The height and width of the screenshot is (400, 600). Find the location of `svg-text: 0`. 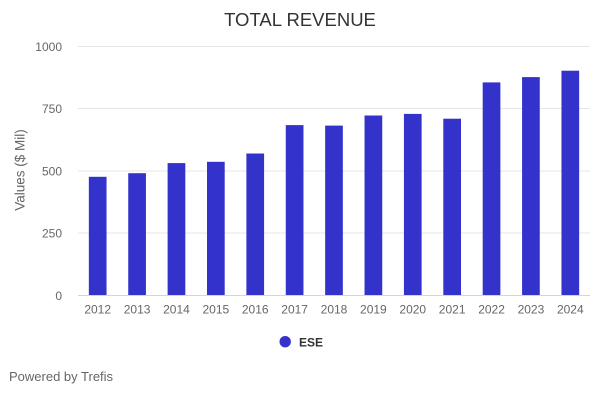

svg-text: 0 is located at coordinates (58, 296).